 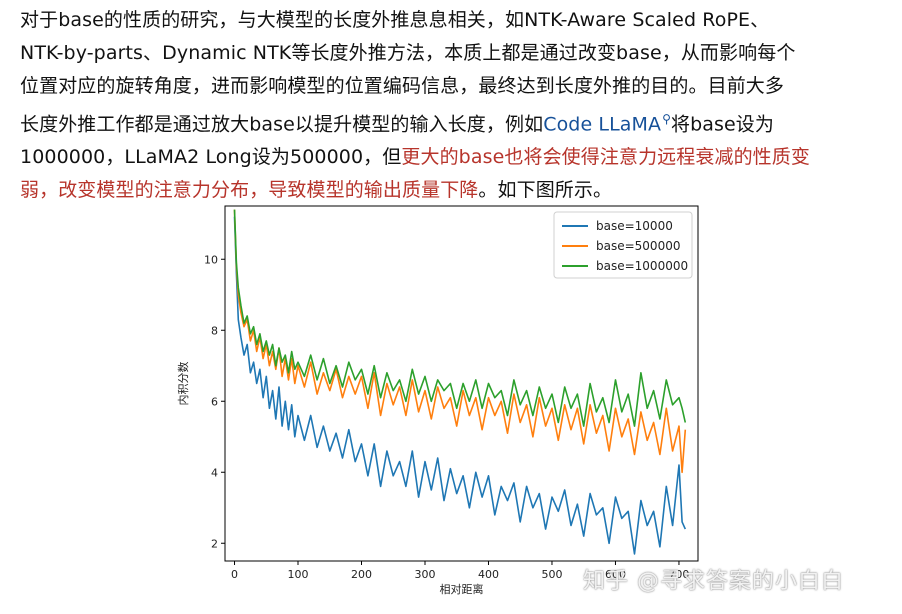 What do you see at coordinates (634, 226) in the screenshot?
I see `legend-entry: base=10000` at bounding box center [634, 226].